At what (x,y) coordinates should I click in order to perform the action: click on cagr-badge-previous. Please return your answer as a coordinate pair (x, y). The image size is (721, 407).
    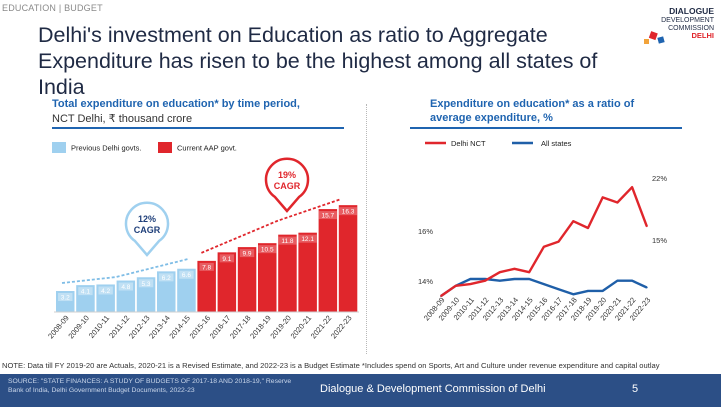
    Looking at the image, I should click on (147, 229).